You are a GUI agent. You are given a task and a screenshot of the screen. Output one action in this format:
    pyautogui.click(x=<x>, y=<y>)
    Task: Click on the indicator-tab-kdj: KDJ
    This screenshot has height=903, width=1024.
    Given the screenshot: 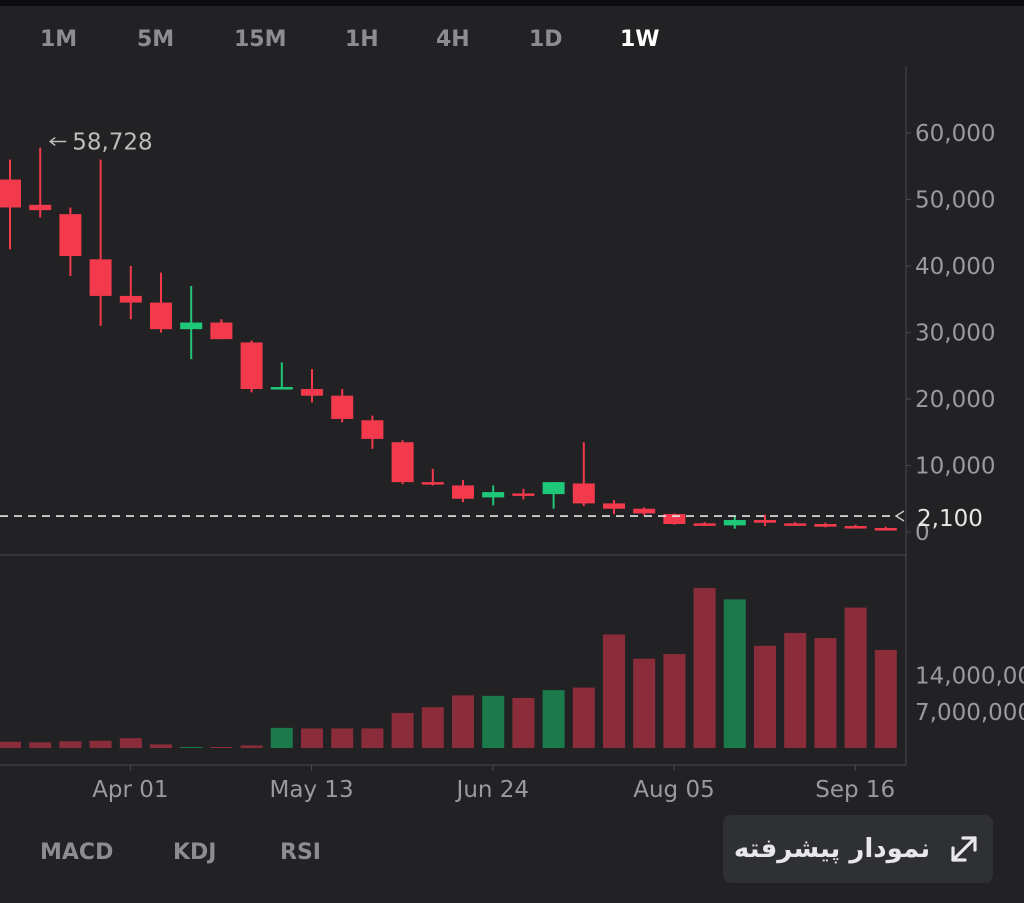 What is the action you would take?
    pyautogui.click(x=195, y=852)
    